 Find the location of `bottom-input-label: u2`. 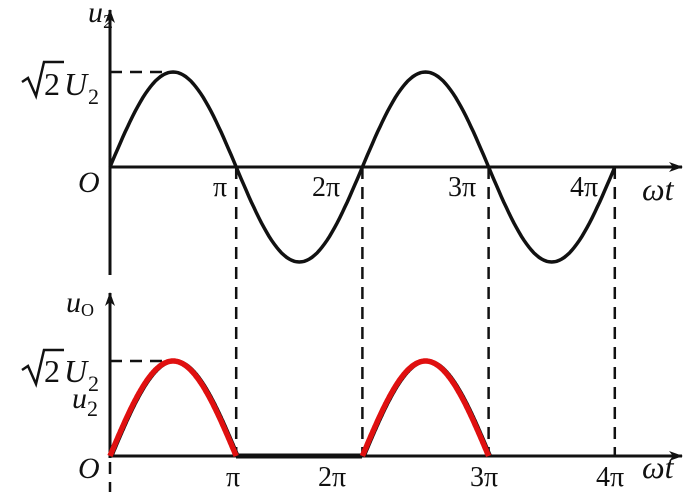

bottom-input-label: u2 is located at coordinates (85, 401).